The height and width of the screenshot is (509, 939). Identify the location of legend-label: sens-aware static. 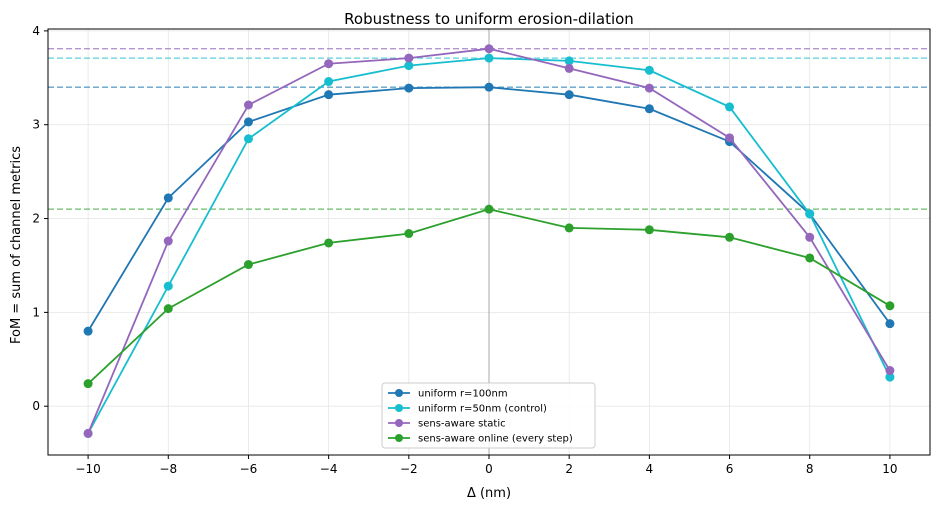
(462, 424).